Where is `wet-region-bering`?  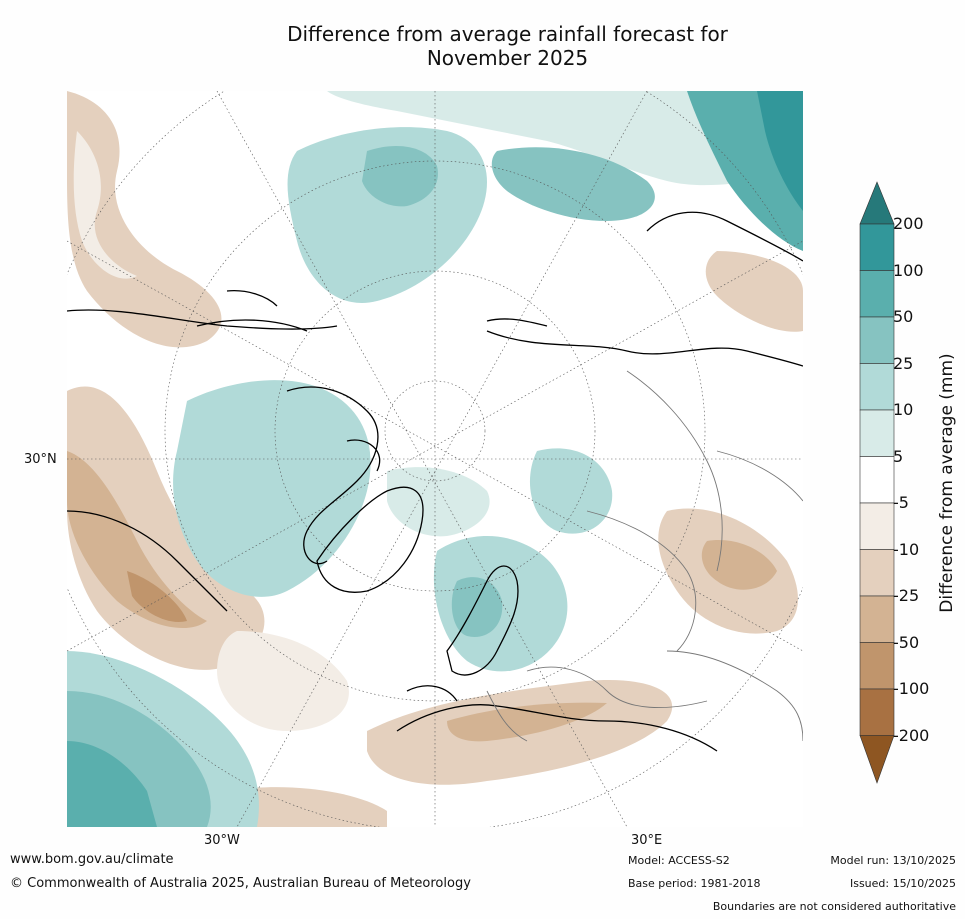
wet-region-bering is located at coordinates (565, 138).